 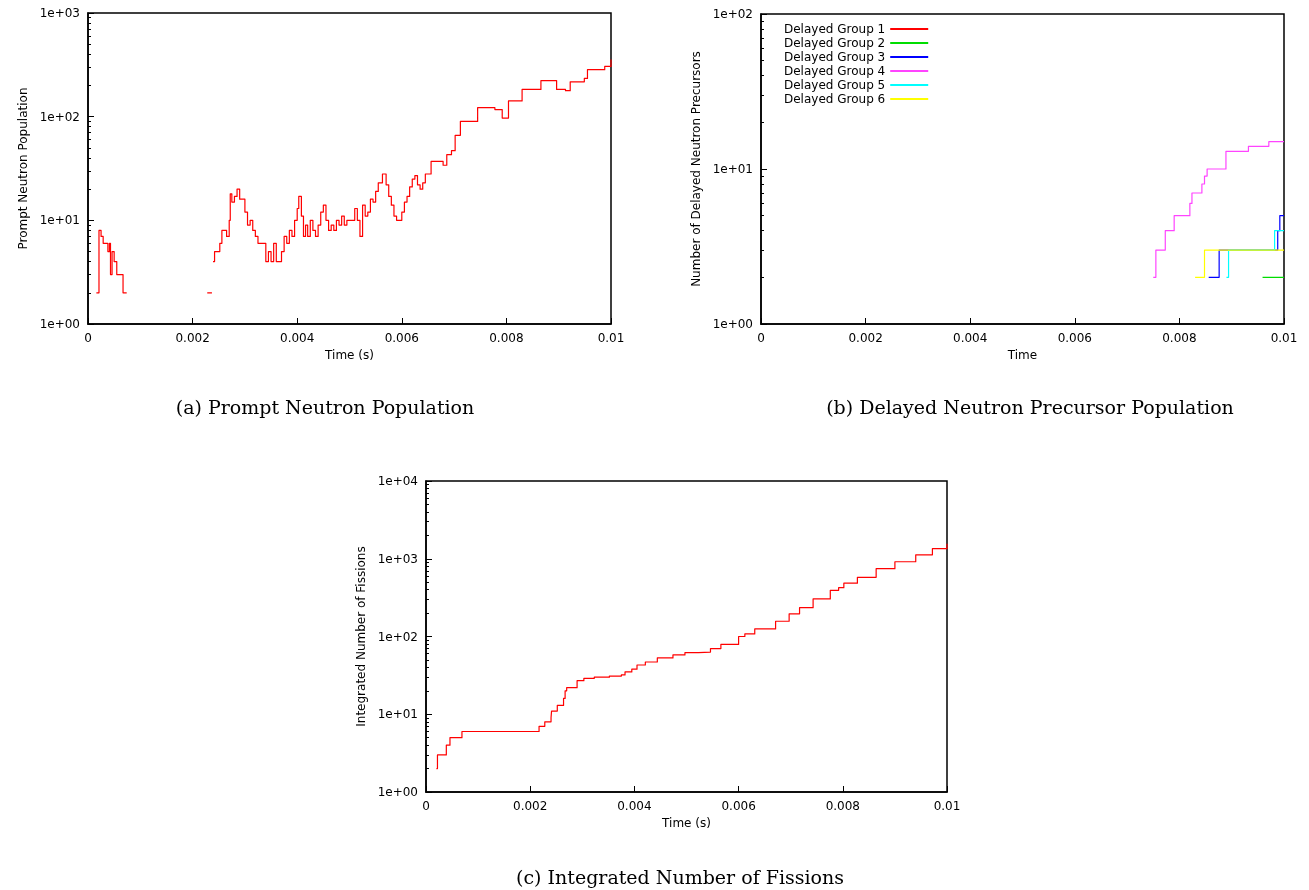 What do you see at coordinates (834, 71) in the screenshot?
I see `legend-label: Delayed Group 4` at bounding box center [834, 71].